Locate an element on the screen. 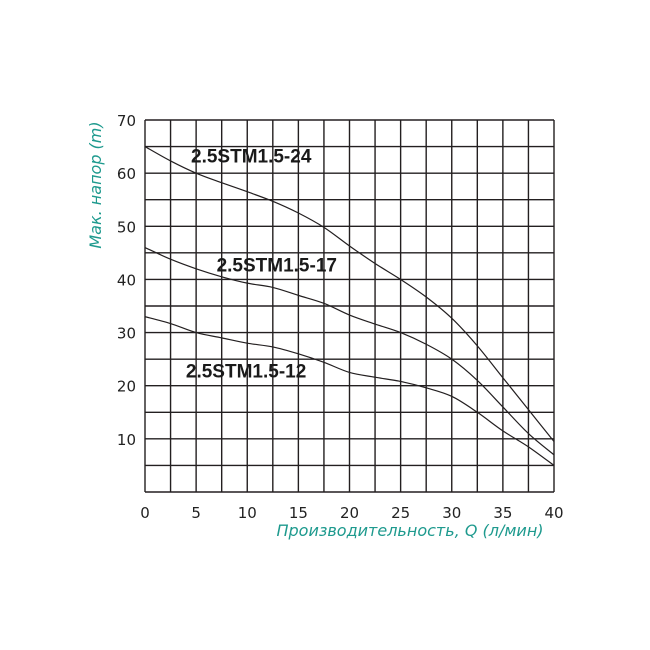 The height and width of the screenshot is (650, 650). x-tick-label: 0 is located at coordinates (145, 513).